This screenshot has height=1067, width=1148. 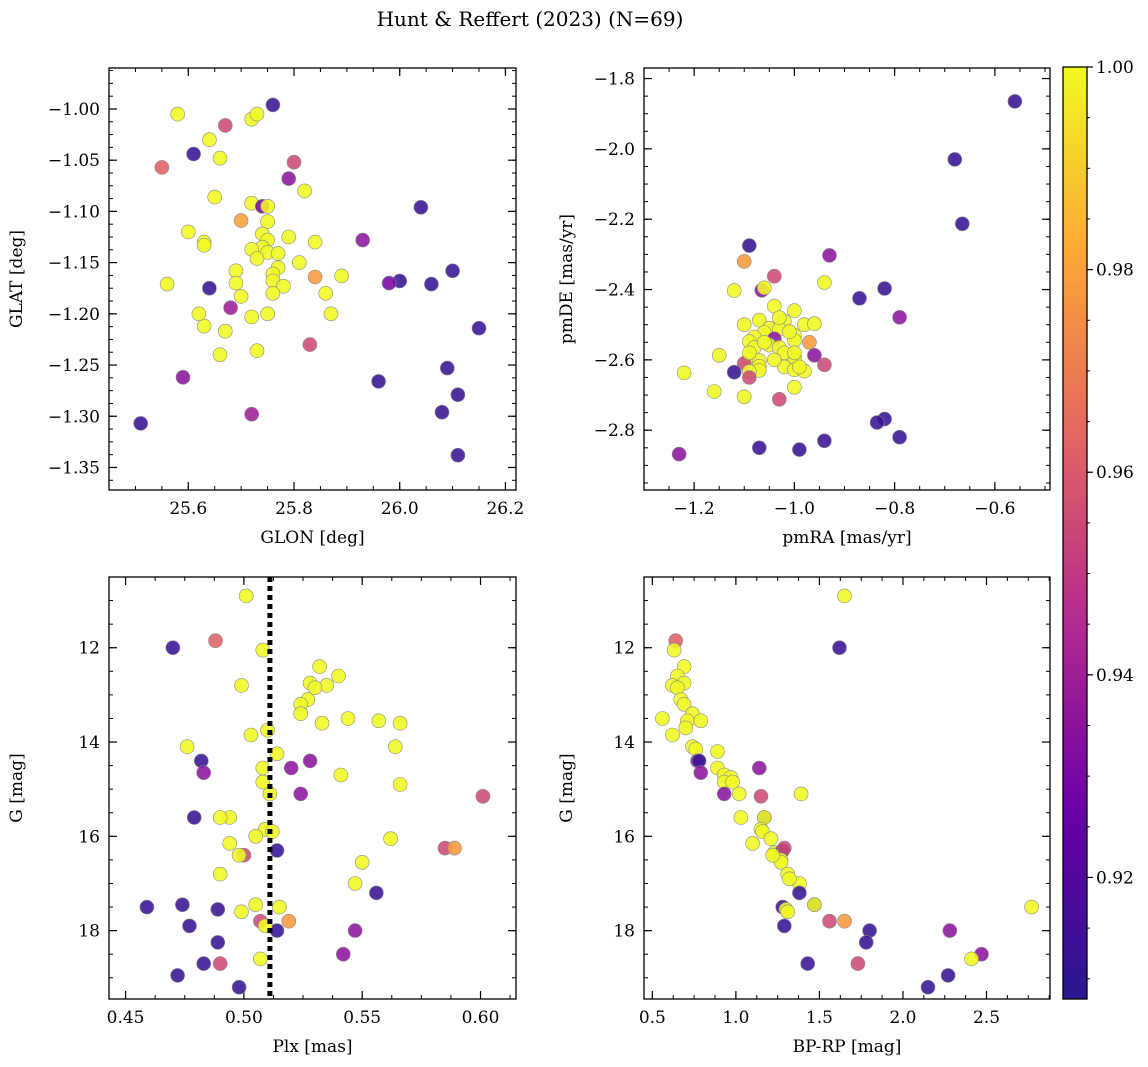 I want to click on colorbar-gradient, so click(x=1075, y=533).